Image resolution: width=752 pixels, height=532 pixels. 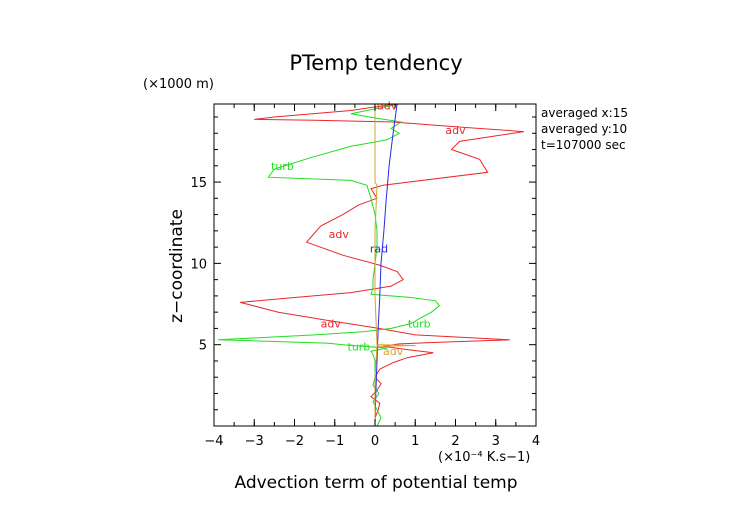 What do you see at coordinates (178, 84) in the screenshot?
I see `y-unit-label: (×1000 m)` at bounding box center [178, 84].